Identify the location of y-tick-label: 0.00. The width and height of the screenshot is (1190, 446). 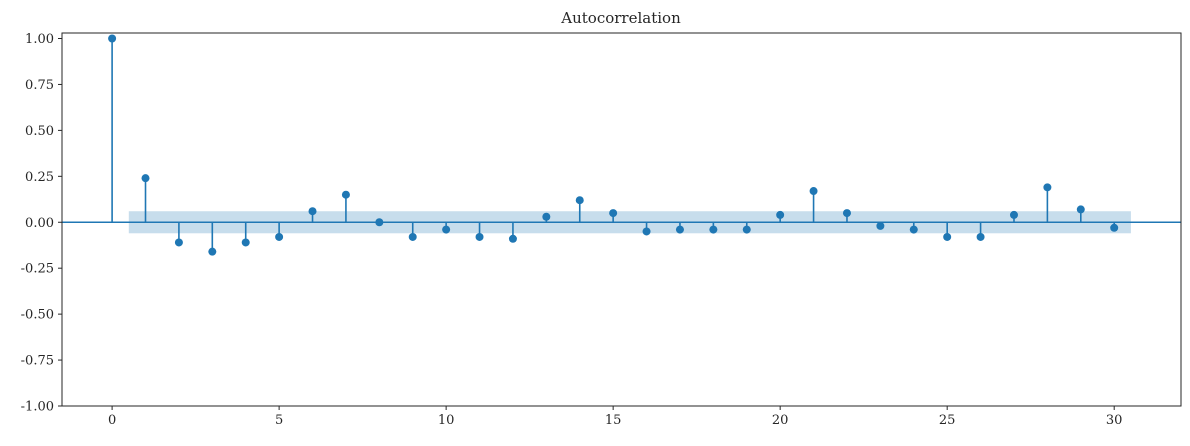
(39, 223).